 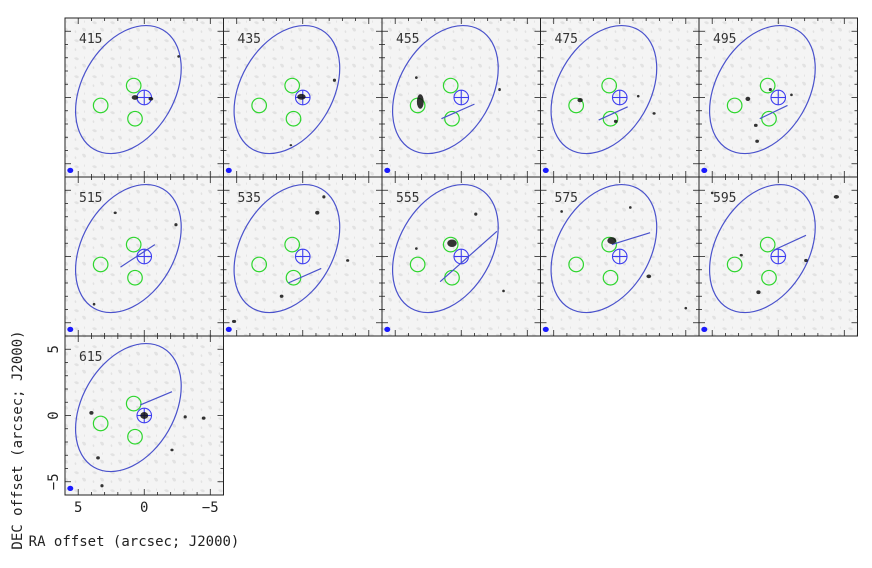 What do you see at coordinates (90, 39) in the screenshot?
I see `channel-label: 415` at bounding box center [90, 39].